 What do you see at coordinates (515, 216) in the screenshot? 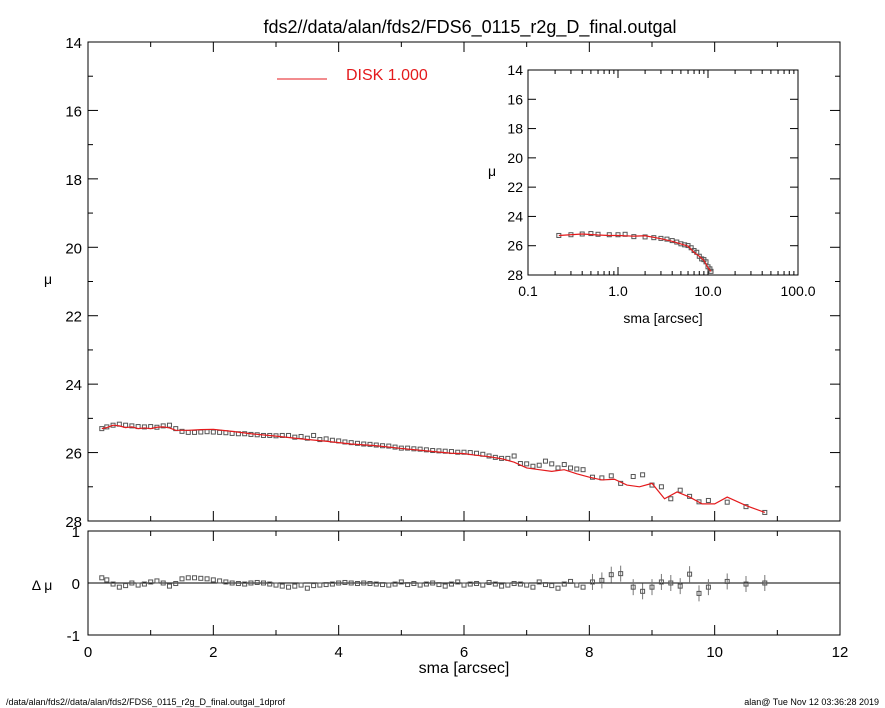
I see `inset-y-tick-label: 24` at bounding box center [515, 216].